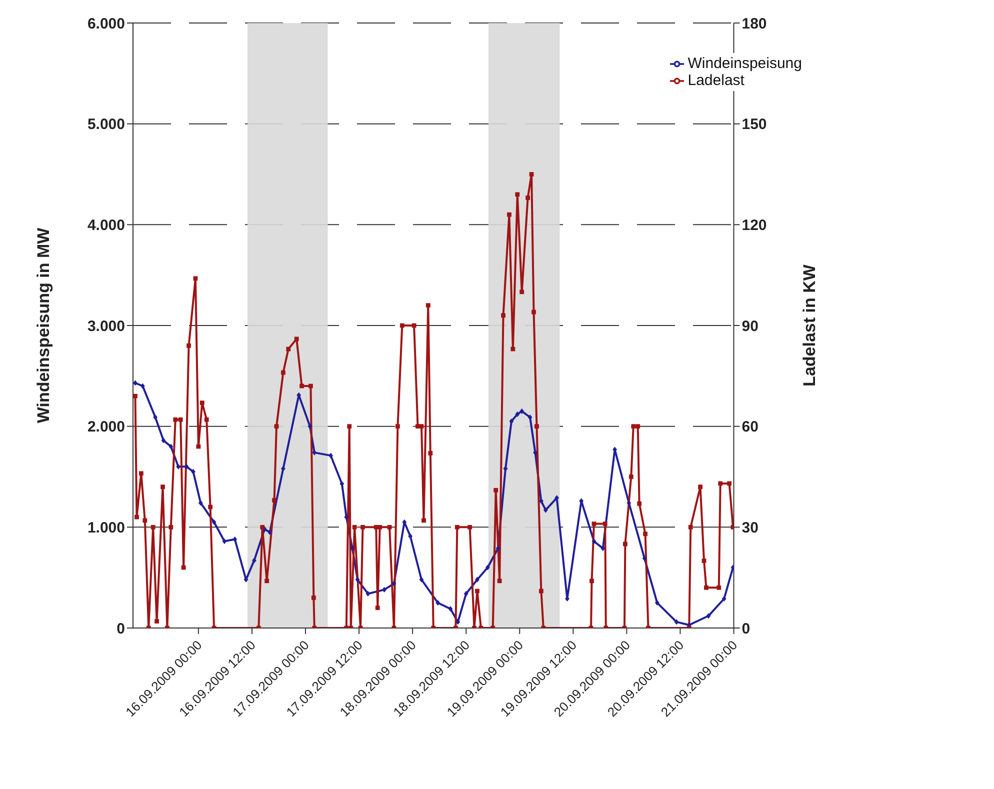 The image size is (994, 789). I want to click on y-tick-label: 6.000, so click(106, 23).